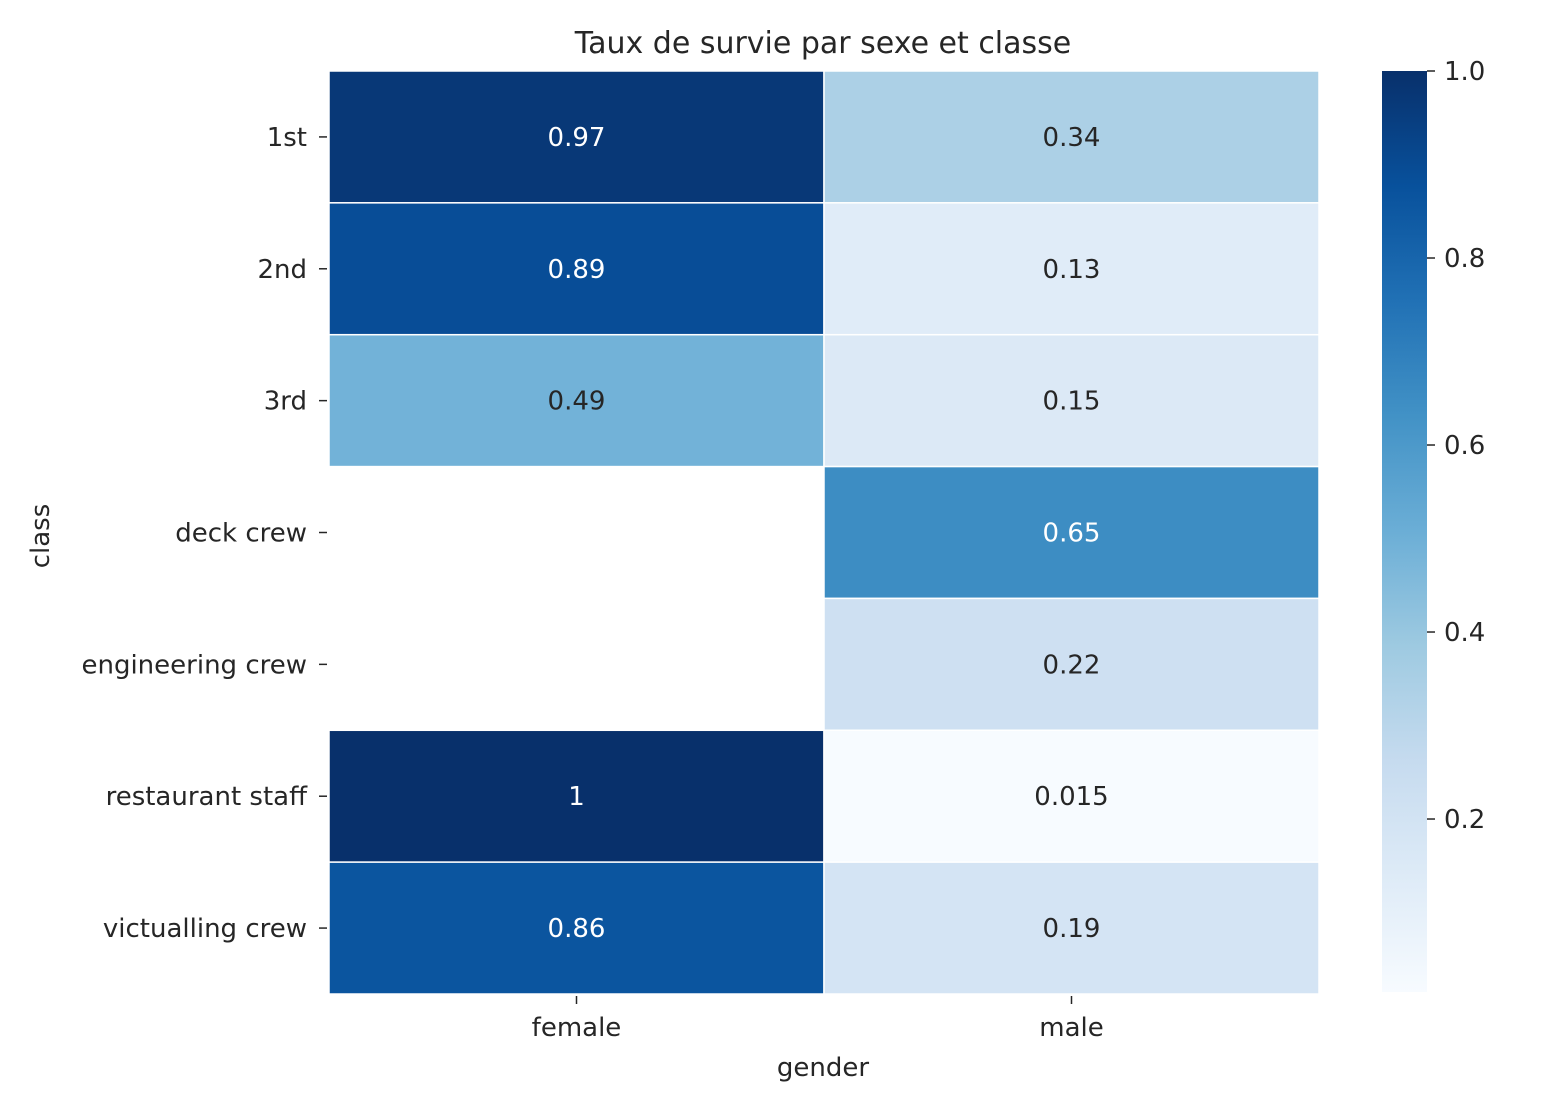 Image resolution: width=1544 pixels, height=1116 pixels. I want to click on cell-value-label: 0.015, so click(1071, 797).